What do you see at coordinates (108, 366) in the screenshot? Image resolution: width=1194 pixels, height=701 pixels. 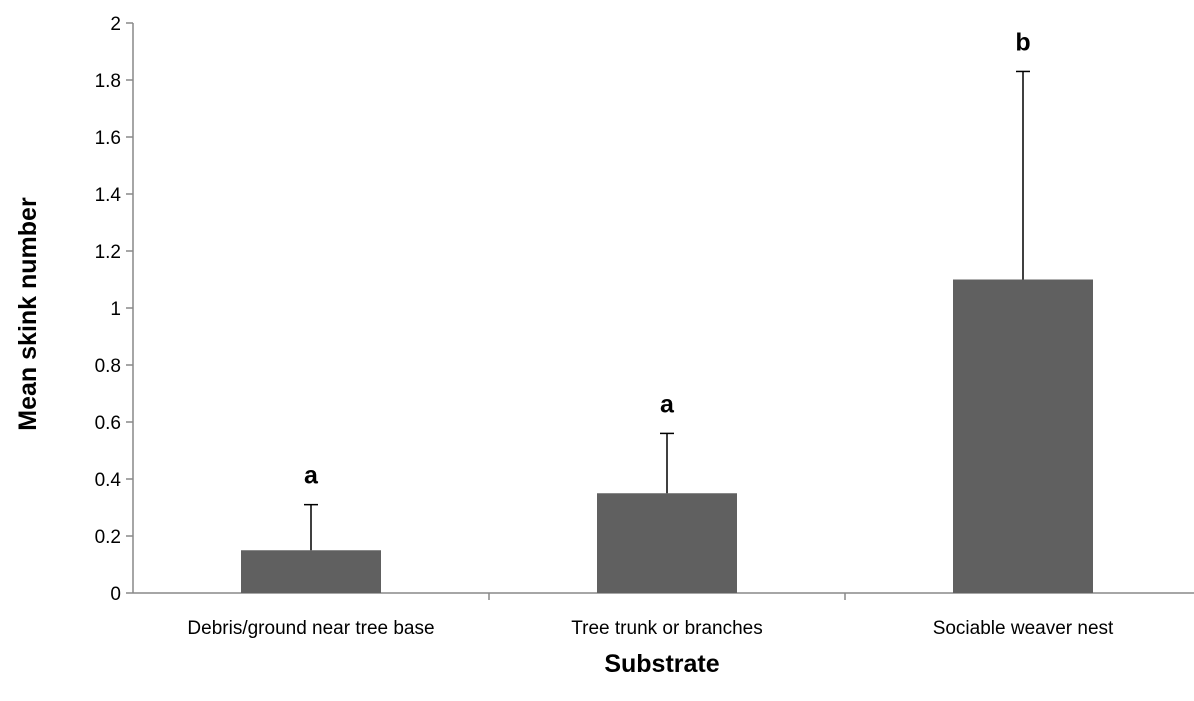 I see `y-tick-label: 0.8` at bounding box center [108, 366].